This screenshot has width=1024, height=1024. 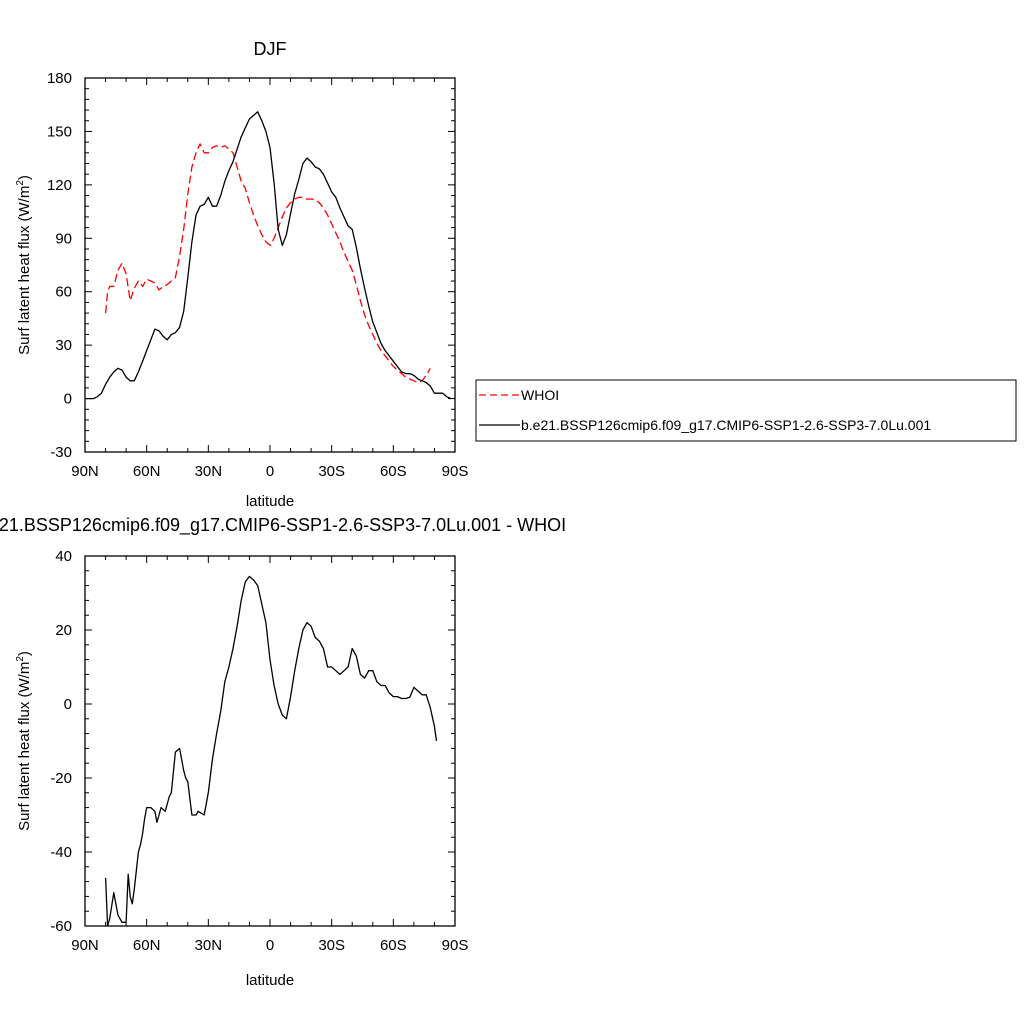 What do you see at coordinates (20, 659) in the screenshot?
I see `bottom-y-axis-label-superscript: 2` at bounding box center [20, 659].